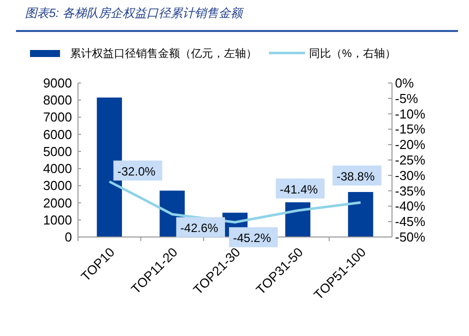 Image resolution: width=469 pixels, height=336 pixels. Describe the element at coordinates (299, 189) in the screenshot. I see `data-label: -41.4%` at that location.